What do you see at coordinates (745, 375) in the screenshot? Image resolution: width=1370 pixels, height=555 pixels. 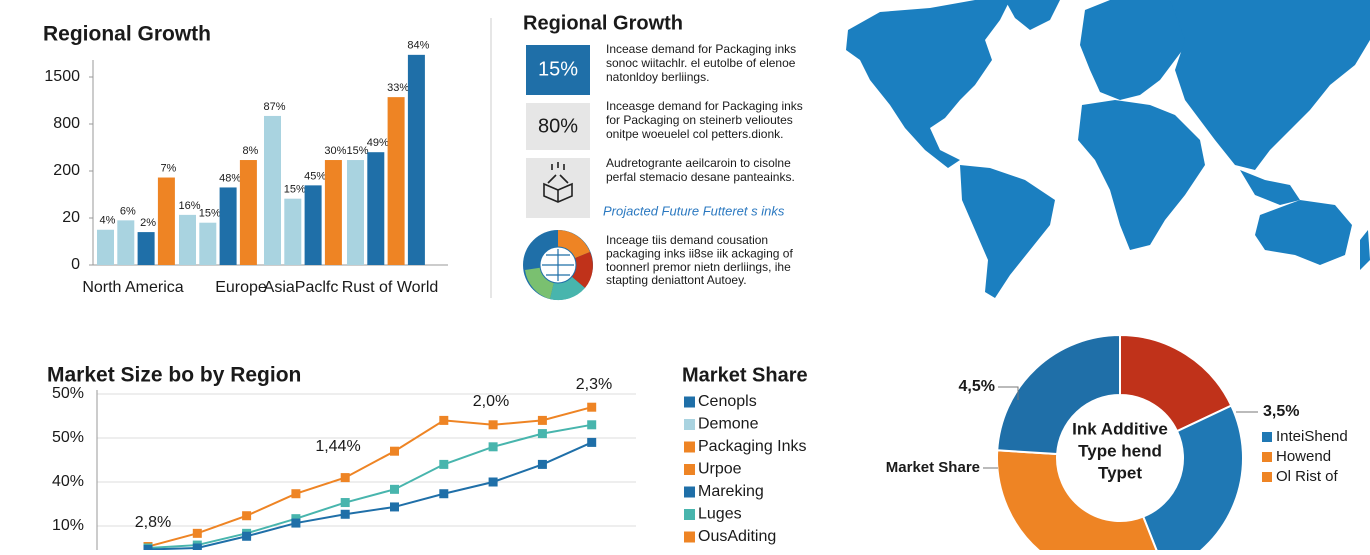 I see `legend-title: Market Share` at bounding box center [745, 375].